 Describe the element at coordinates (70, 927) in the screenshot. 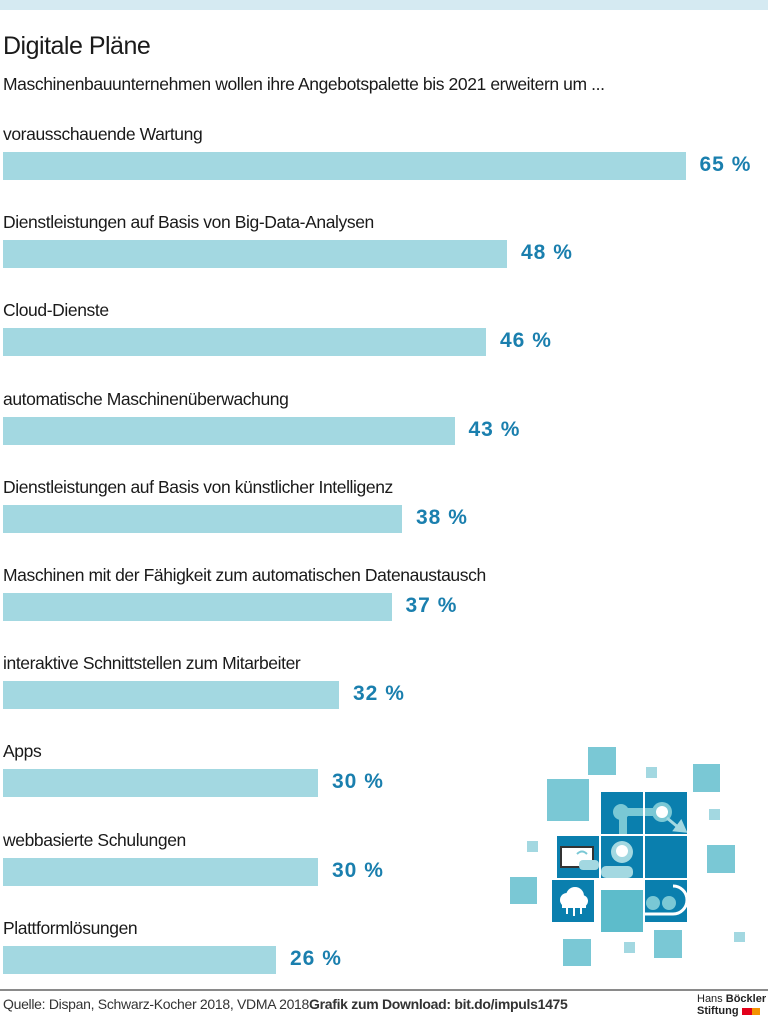

I see `category-label: Plattformlösungen` at that location.